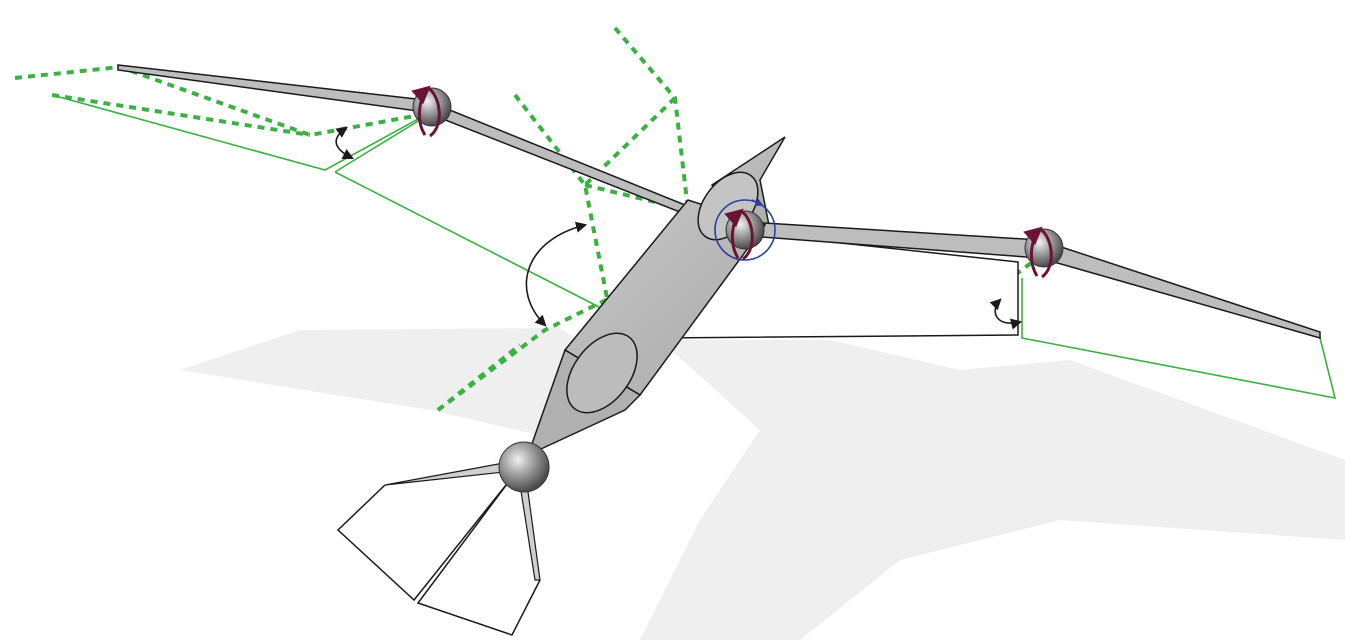  I want to click on left-wing-membrane, so click(328, 202).